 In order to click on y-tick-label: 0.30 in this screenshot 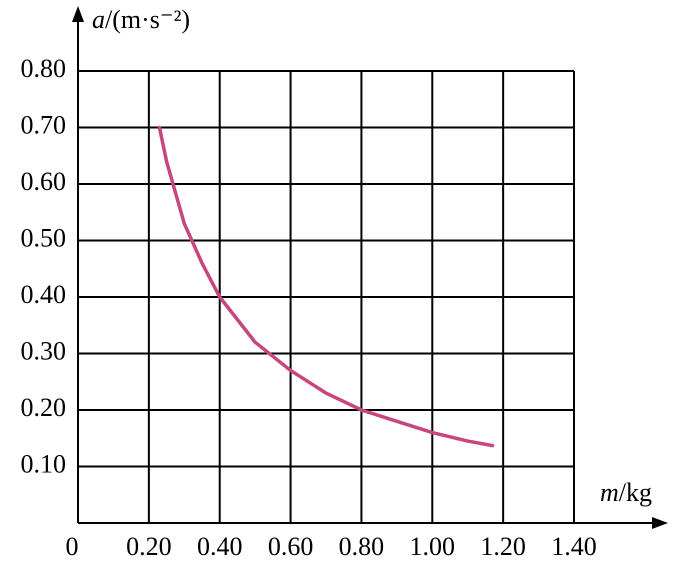, I will do `click(44, 350)`.